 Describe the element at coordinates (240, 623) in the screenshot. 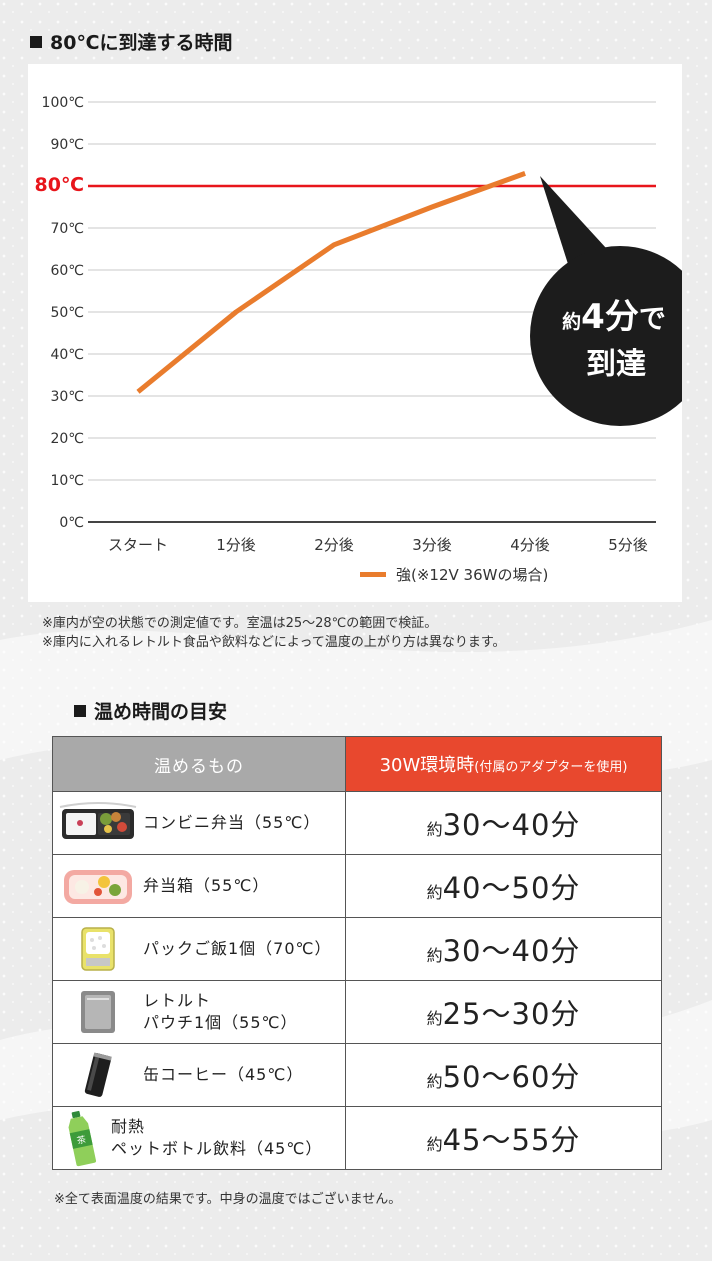

I see `note-line: ※庫内が空の状態での測定値です。室温は25～28℃の範囲で検証。` at that location.